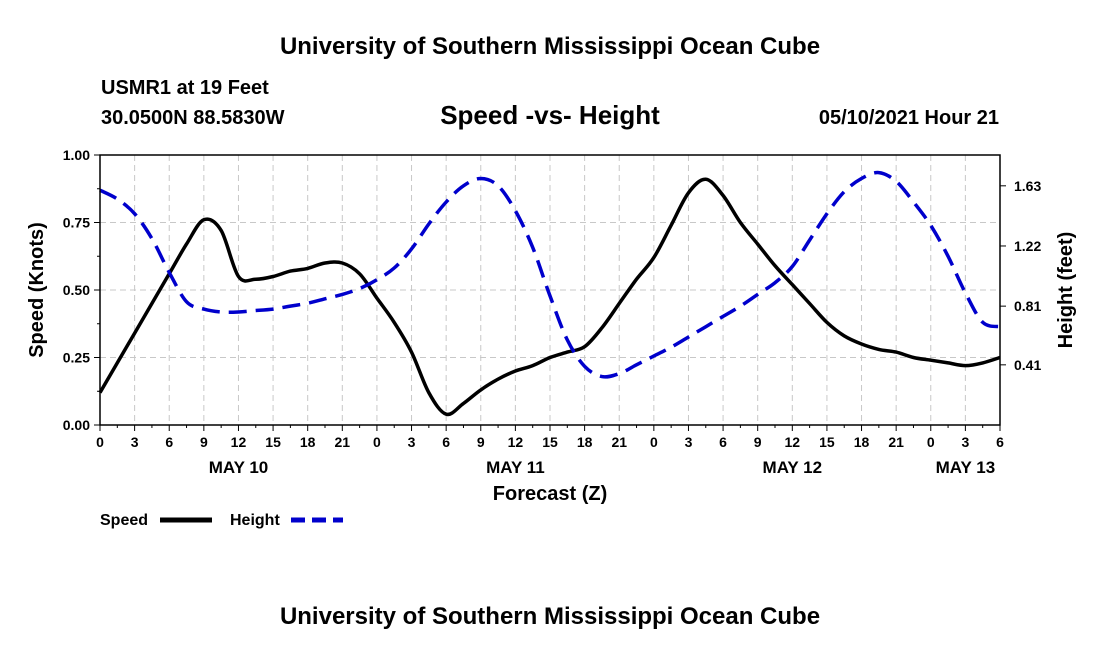 The width and height of the screenshot is (1100, 650). Describe the element at coordinates (255, 520) in the screenshot. I see `legend-label-height: Height` at that location.